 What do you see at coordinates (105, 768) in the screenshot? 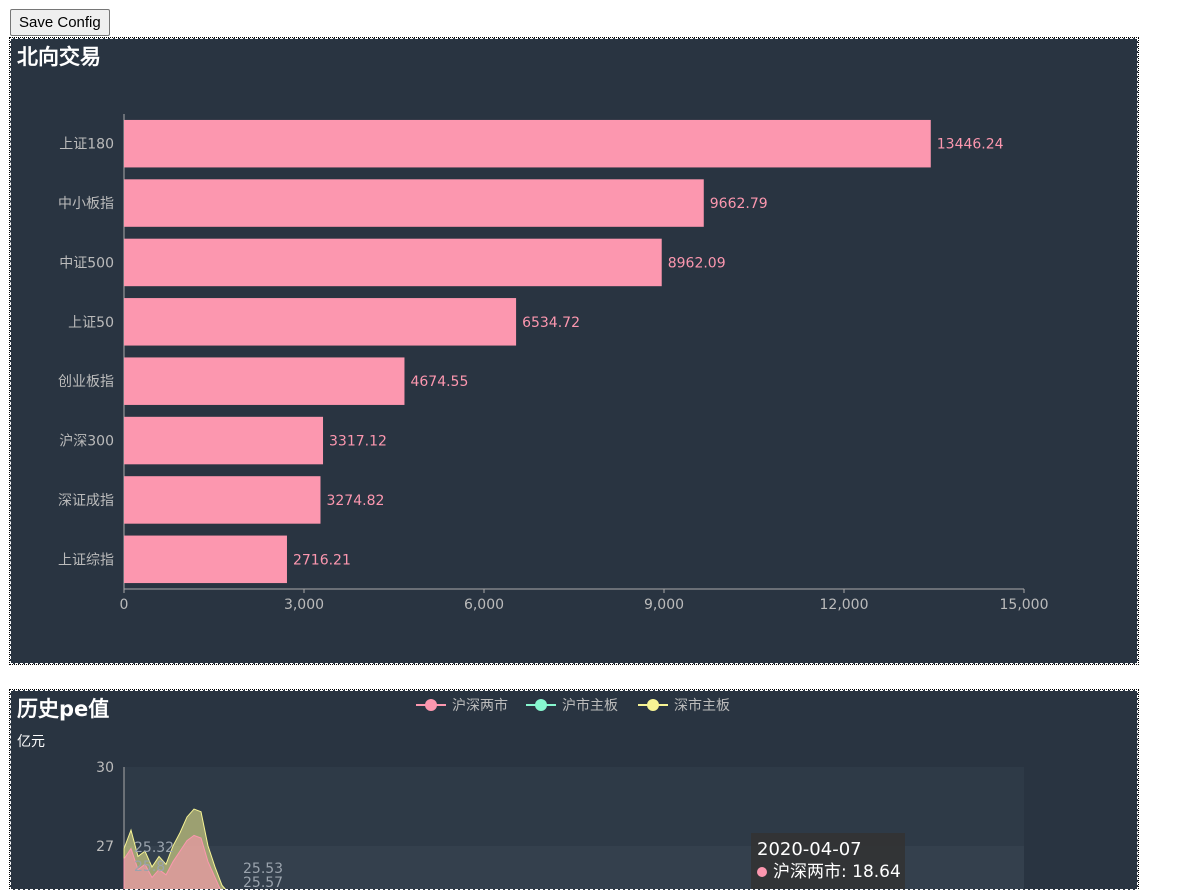
I see `y-tick-label: 30` at bounding box center [105, 768].